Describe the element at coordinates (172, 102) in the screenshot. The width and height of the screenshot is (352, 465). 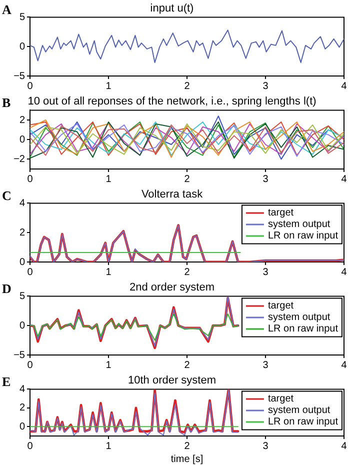
I see `chart-title: 10 out of all reponses of the network, i.e., spring lengths l(t)` at that location.